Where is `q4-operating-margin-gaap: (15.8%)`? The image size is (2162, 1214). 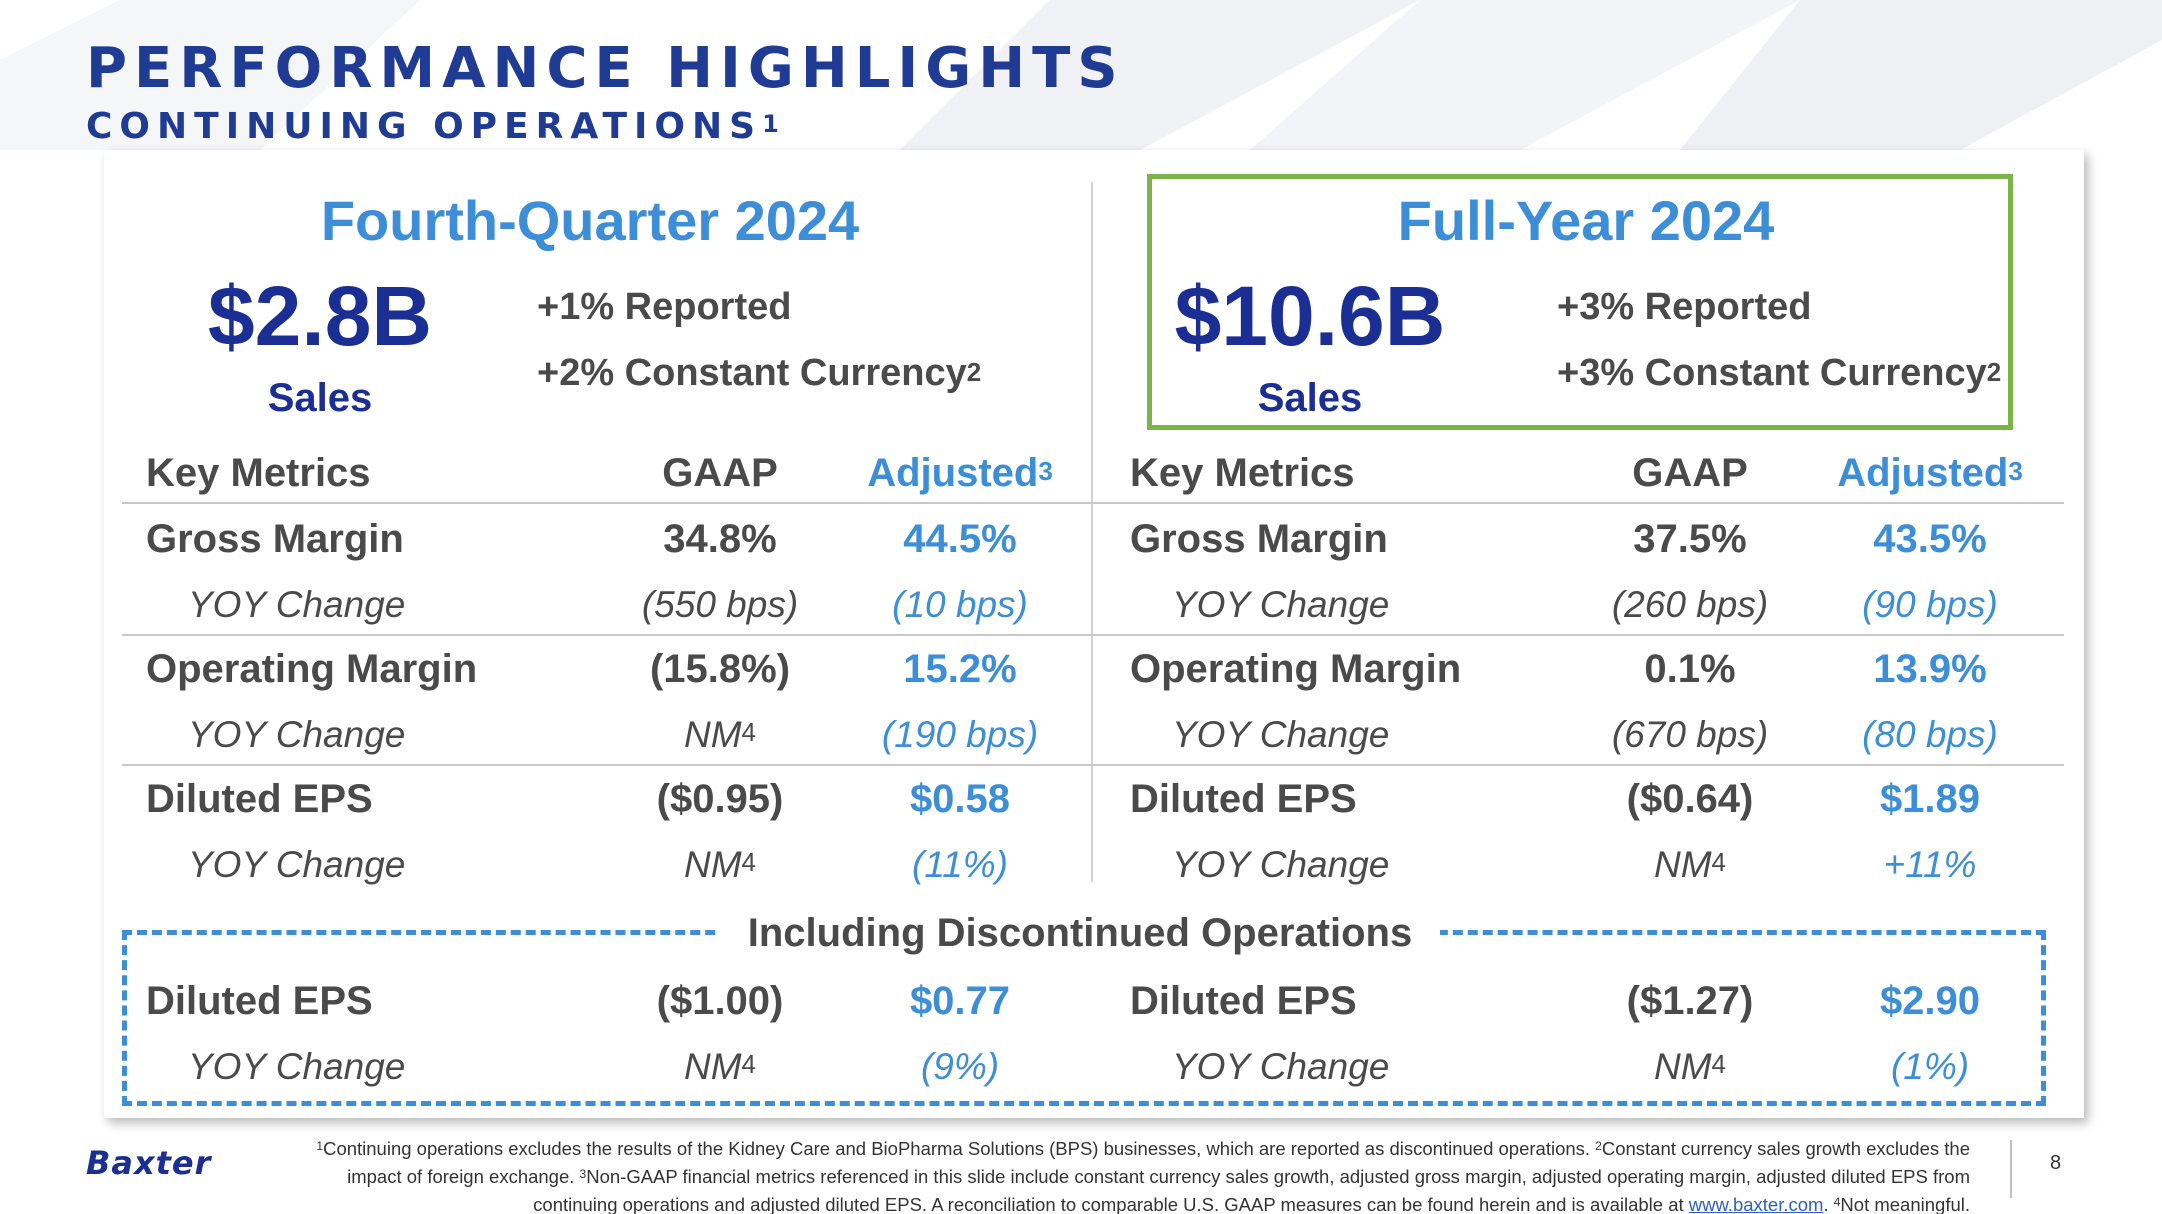
q4-operating-margin-gaap: (15.8%) is located at coordinates (720, 669).